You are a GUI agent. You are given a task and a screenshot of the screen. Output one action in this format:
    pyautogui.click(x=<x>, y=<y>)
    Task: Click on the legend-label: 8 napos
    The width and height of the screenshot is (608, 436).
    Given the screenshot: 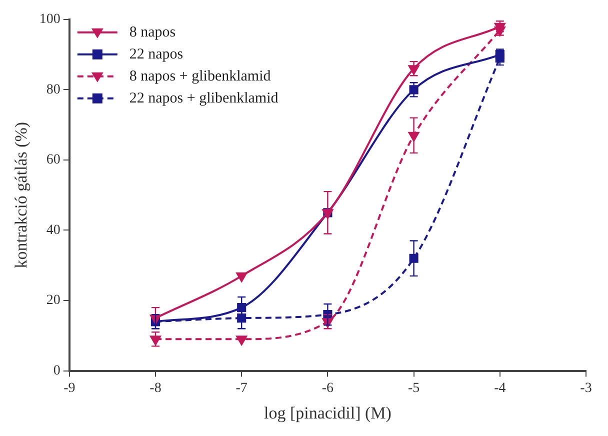 What is the action you would take?
    pyautogui.click(x=152, y=32)
    